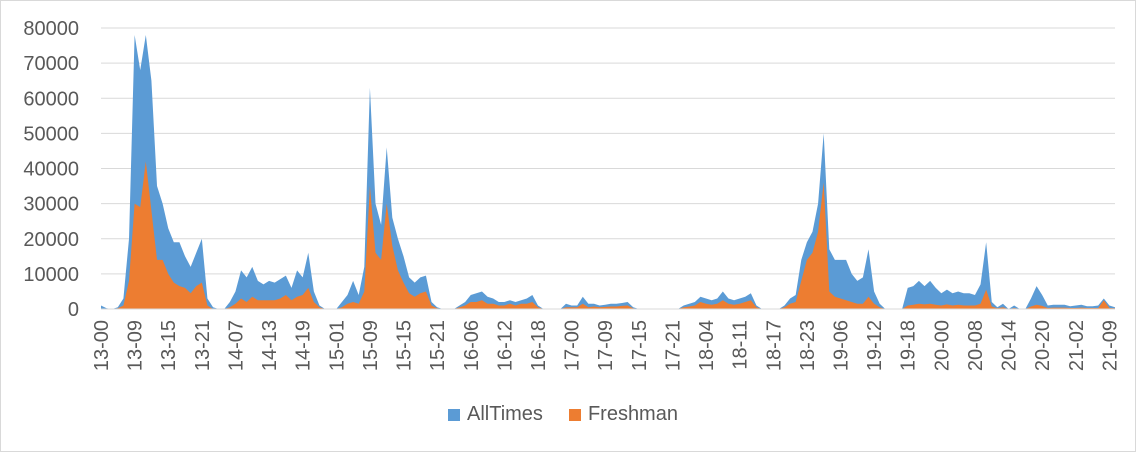 The image size is (1136, 452). I want to click on x-tick-label: 18-11, so click(741, 345).